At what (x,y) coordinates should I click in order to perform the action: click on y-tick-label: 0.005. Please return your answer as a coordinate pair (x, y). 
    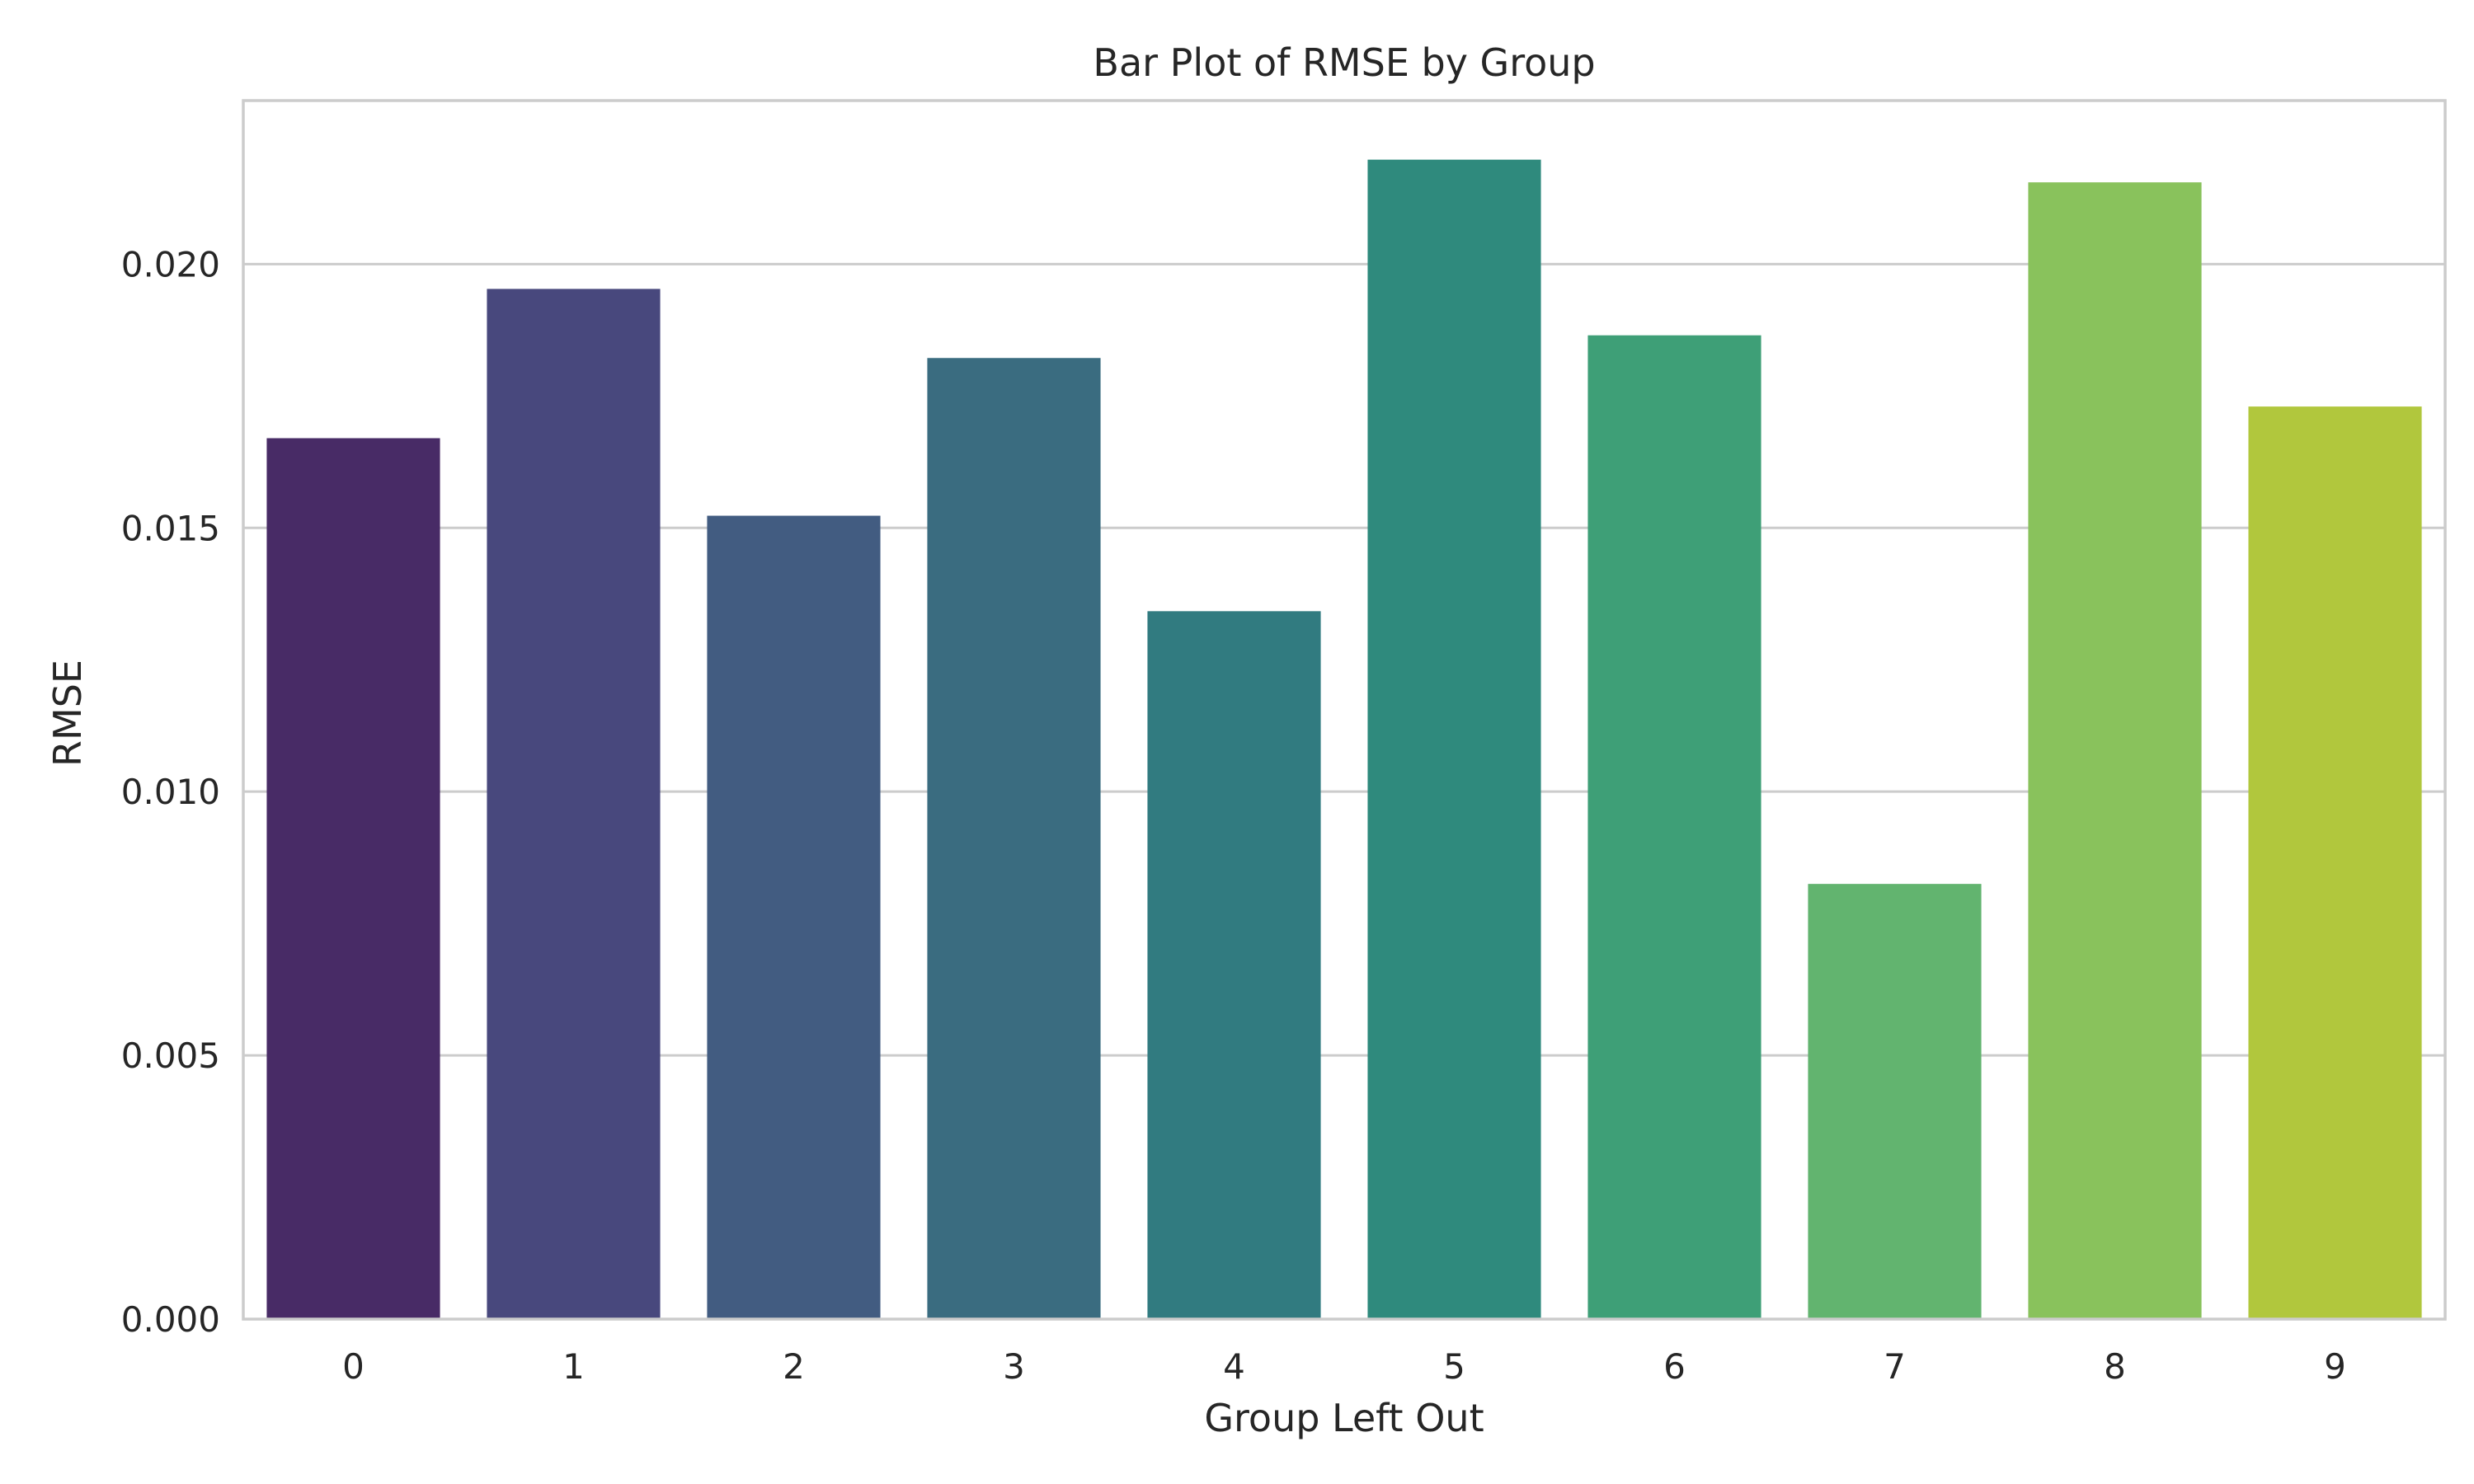
    Looking at the image, I should click on (170, 1056).